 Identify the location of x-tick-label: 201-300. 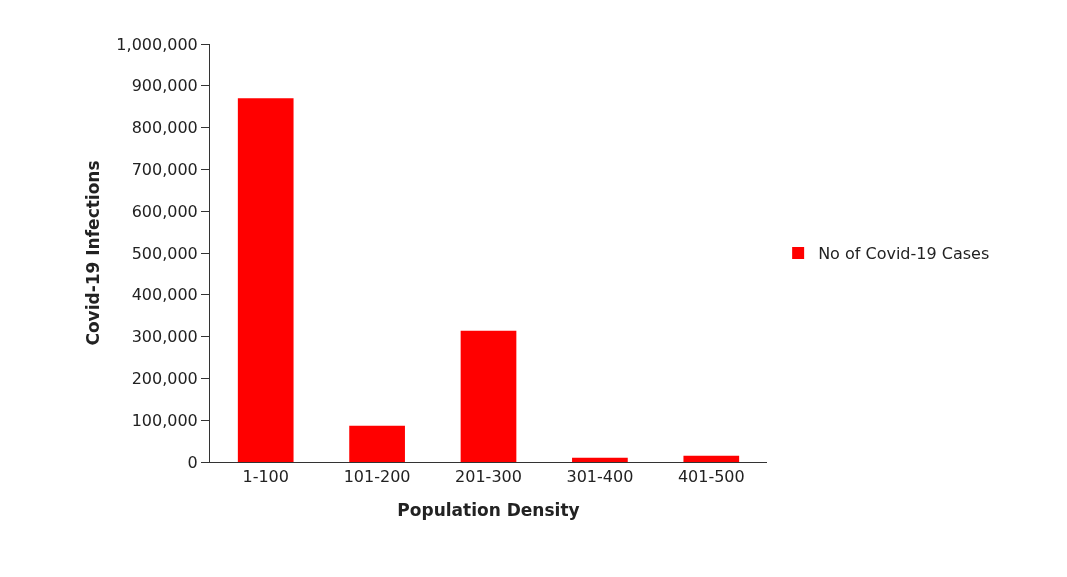
(488, 477).